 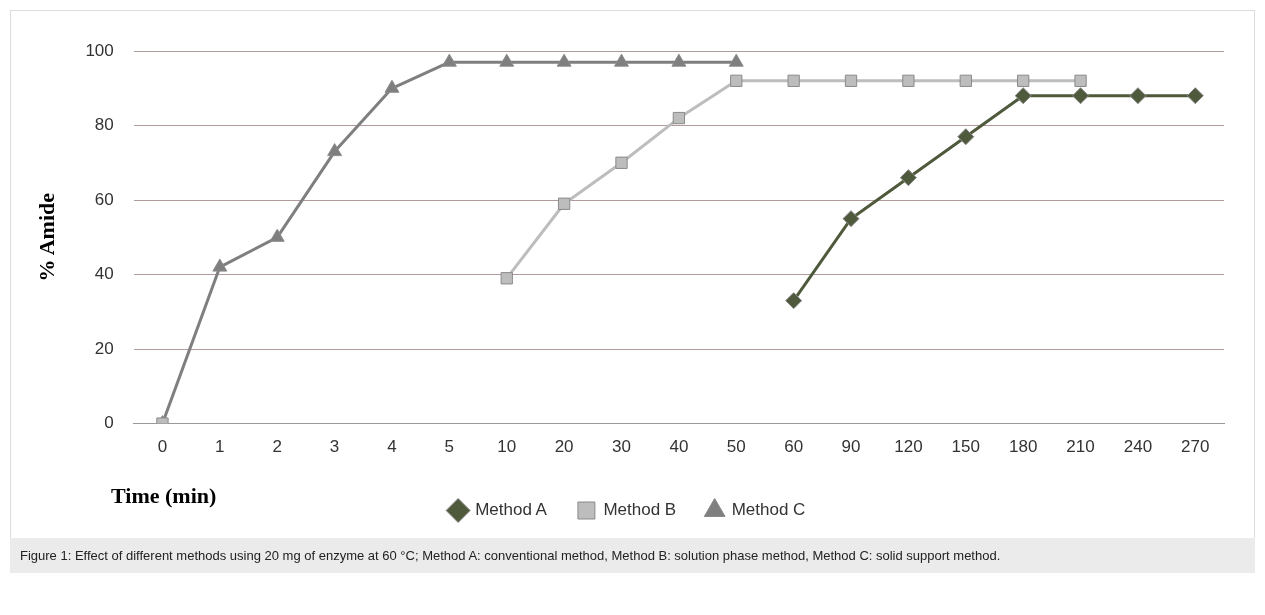 What do you see at coordinates (965, 447) in the screenshot?
I see `x-tick-label: 150` at bounding box center [965, 447].